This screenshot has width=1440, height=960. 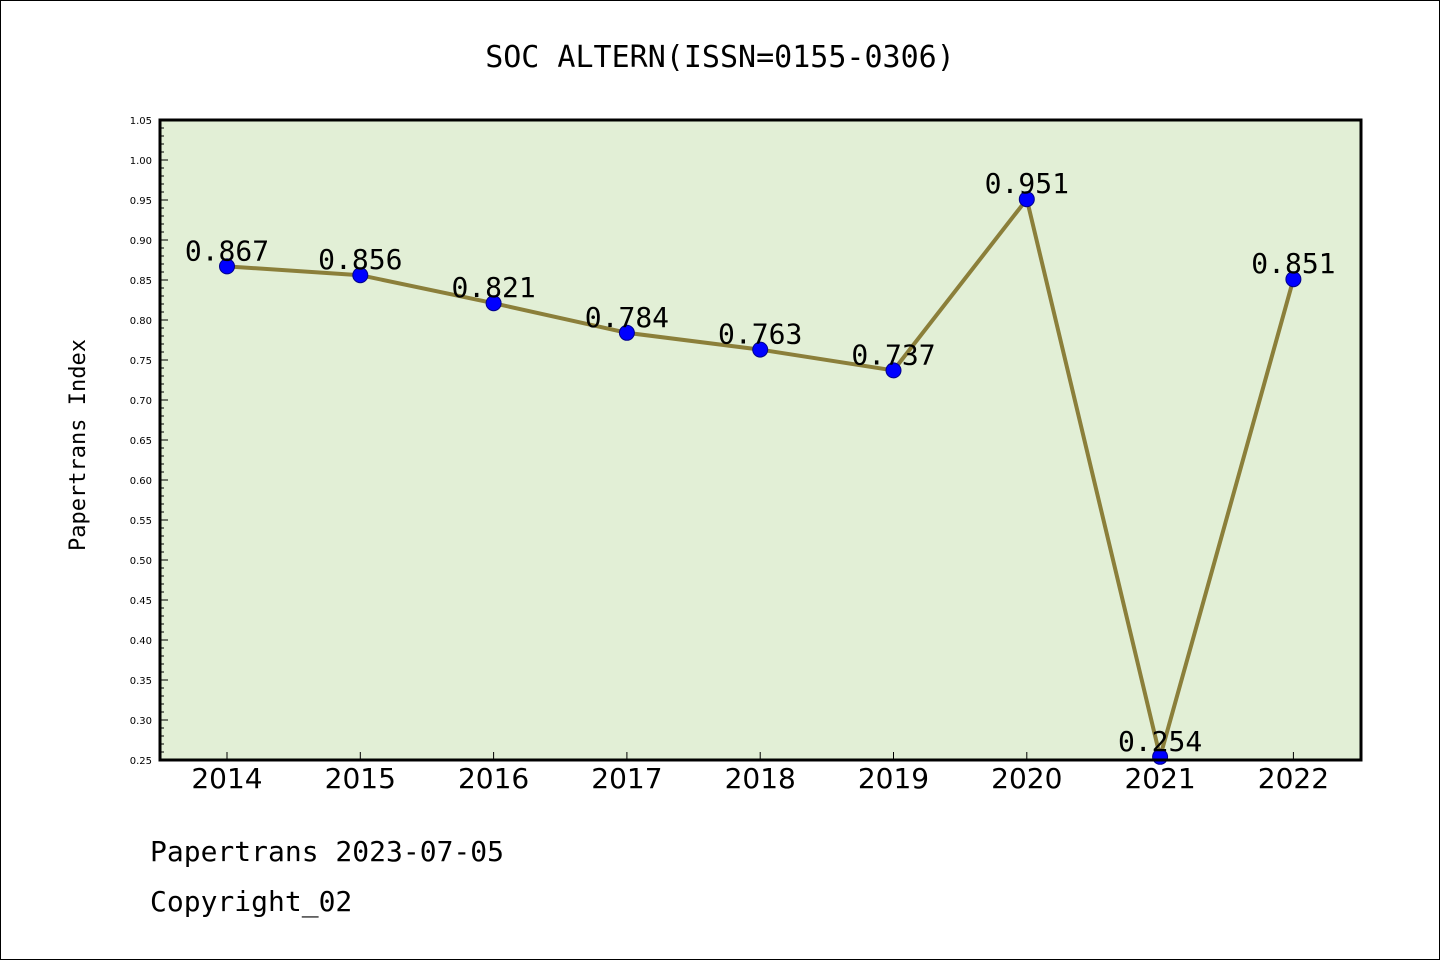 I want to click on chart-title: SOC ALTERN(ISSN=0155-0306), so click(x=720, y=57).